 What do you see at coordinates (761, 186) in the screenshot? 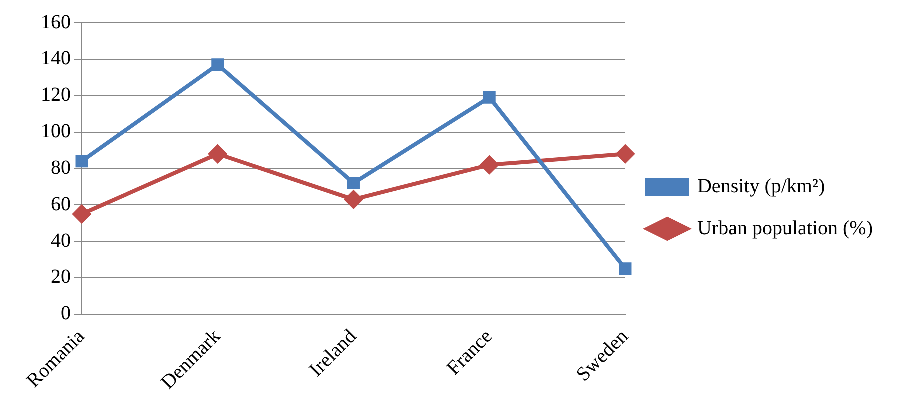
I see `legend-label: Density (p/km²)` at bounding box center [761, 186].